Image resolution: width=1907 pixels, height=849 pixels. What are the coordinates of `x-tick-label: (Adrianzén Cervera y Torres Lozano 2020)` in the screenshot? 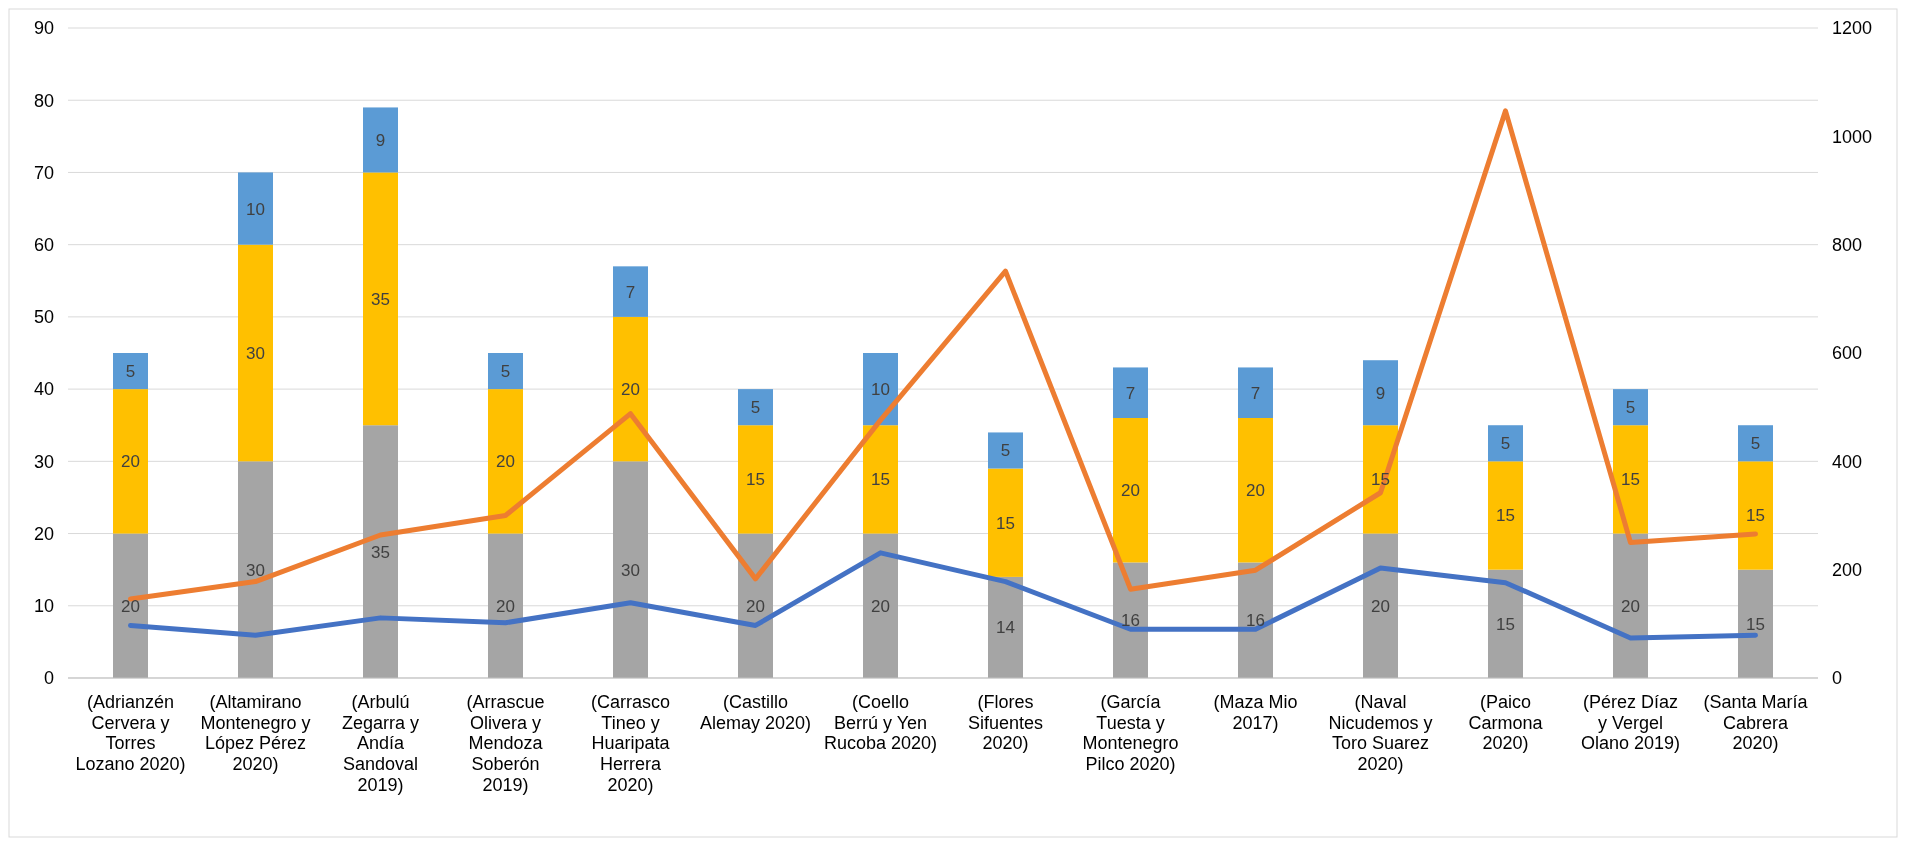 It's located at (130, 733).